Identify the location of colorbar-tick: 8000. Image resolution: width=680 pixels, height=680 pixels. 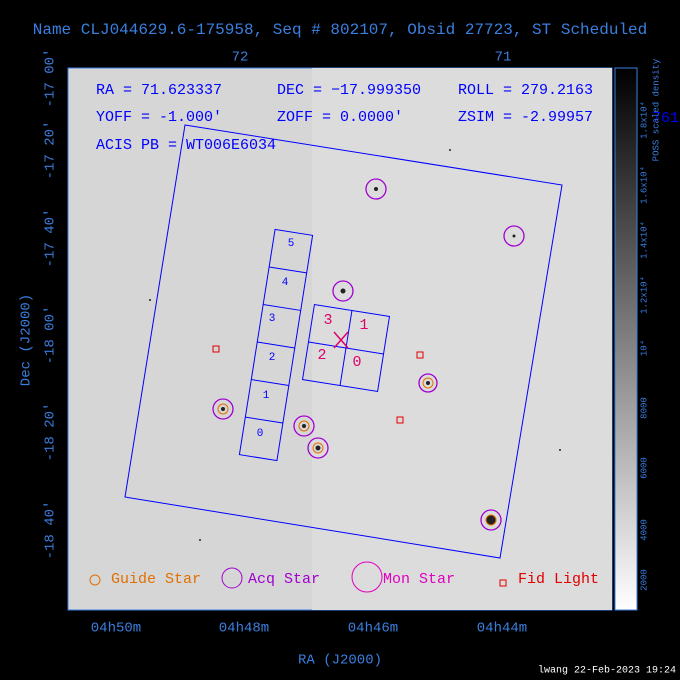
(644, 408).